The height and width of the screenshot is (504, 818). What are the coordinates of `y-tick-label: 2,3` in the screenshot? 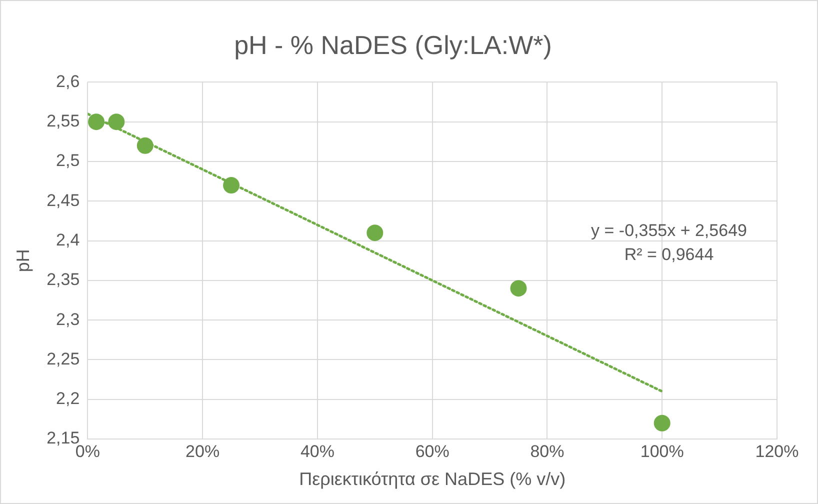 It's located at (68, 319).